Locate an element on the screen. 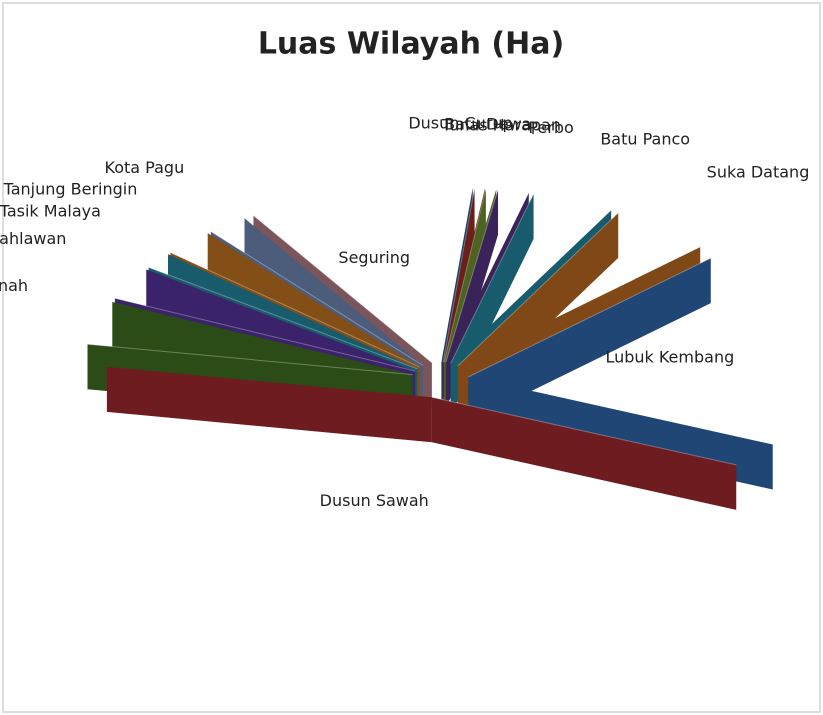 The height and width of the screenshot is (715, 823). slice-label: Desa Pahlawan is located at coordinates (33, 238).